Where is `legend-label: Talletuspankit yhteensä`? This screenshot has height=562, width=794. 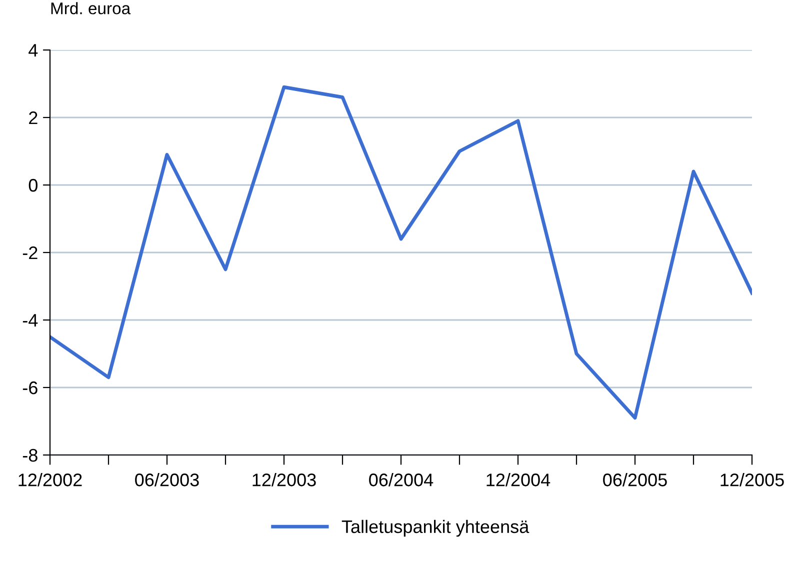
legend-label: Talletuspankit yhteensä is located at coordinates (436, 528).